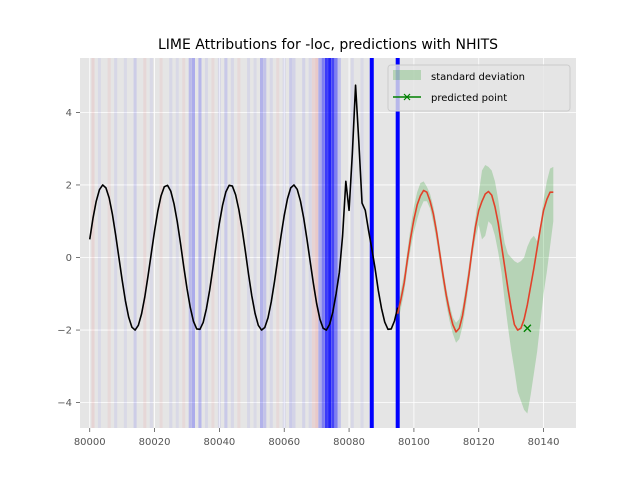  I want to click on legend: standard deviation predicted point, so click(479, 88).